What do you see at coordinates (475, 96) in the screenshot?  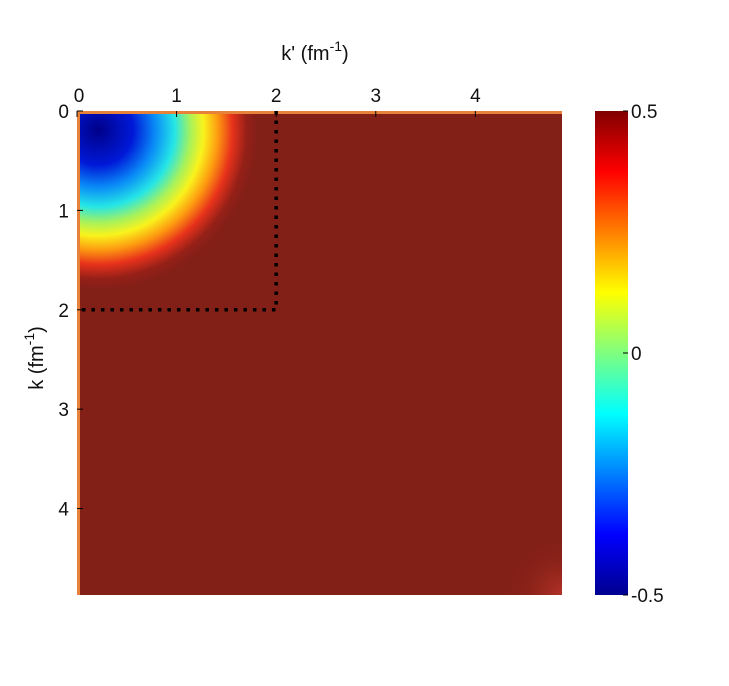 I see `x-tick-label: 4` at bounding box center [475, 96].